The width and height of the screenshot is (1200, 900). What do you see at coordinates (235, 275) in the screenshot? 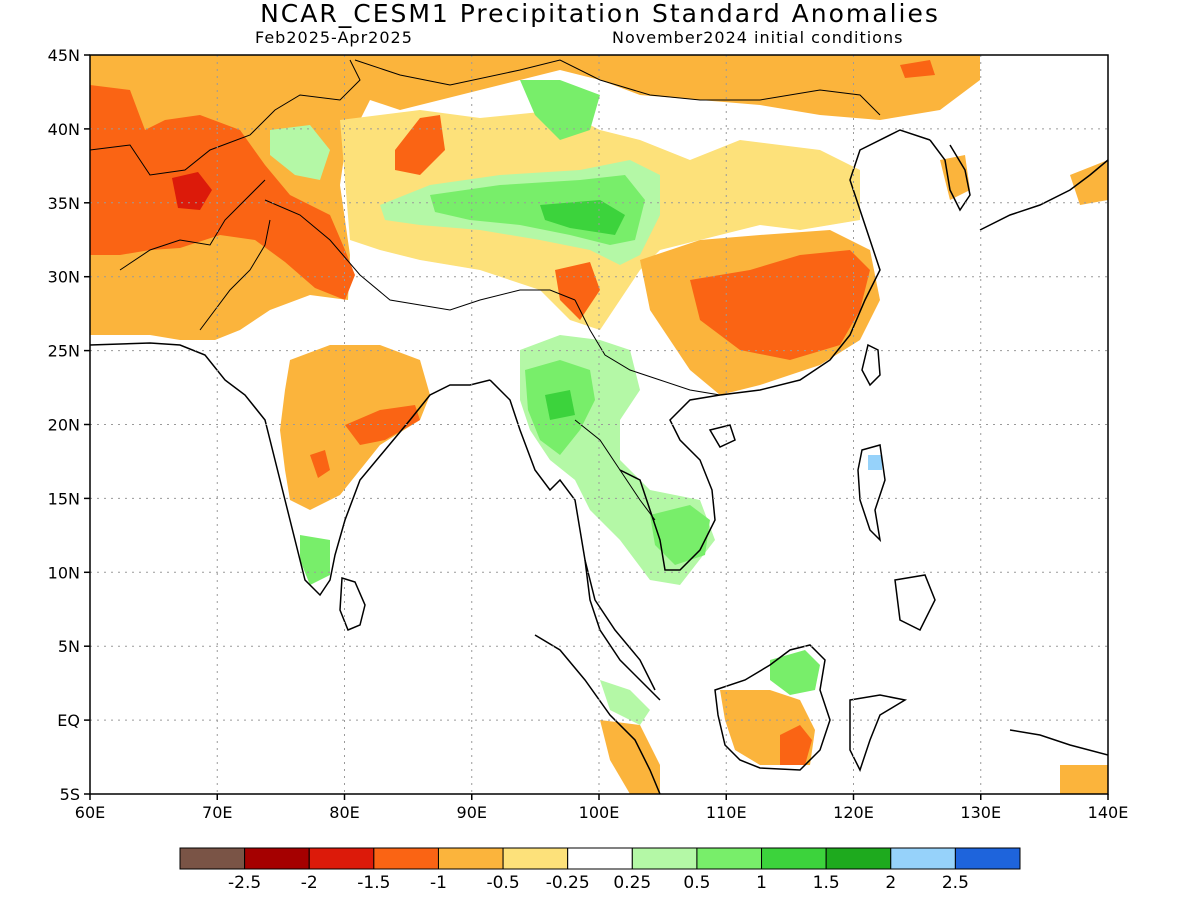
I see `border-pakistan-india` at bounding box center [235, 275].